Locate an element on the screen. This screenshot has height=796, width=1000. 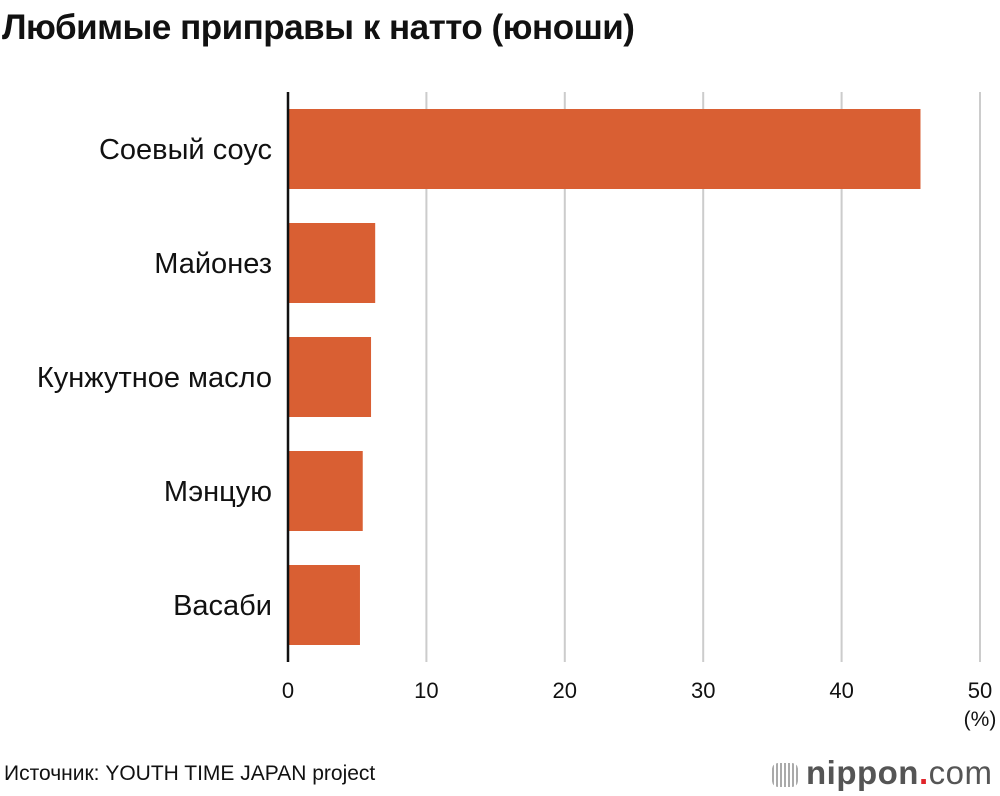
chart-title: Любимые приправы к натто (юноши) is located at coordinates (318, 27).